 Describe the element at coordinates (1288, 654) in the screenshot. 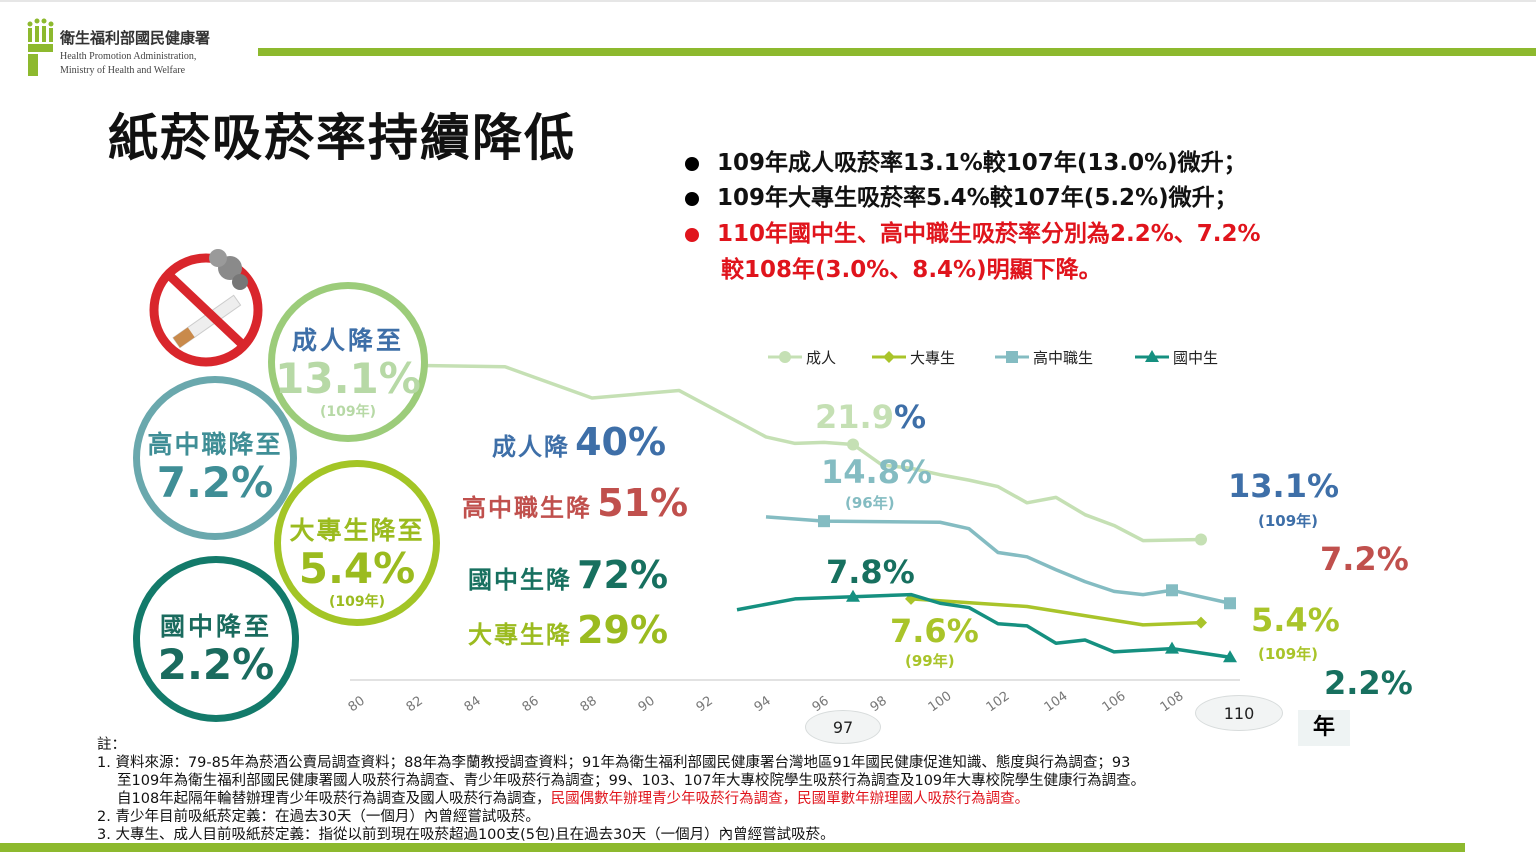

I see `college-end-year: (109年)` at that location.